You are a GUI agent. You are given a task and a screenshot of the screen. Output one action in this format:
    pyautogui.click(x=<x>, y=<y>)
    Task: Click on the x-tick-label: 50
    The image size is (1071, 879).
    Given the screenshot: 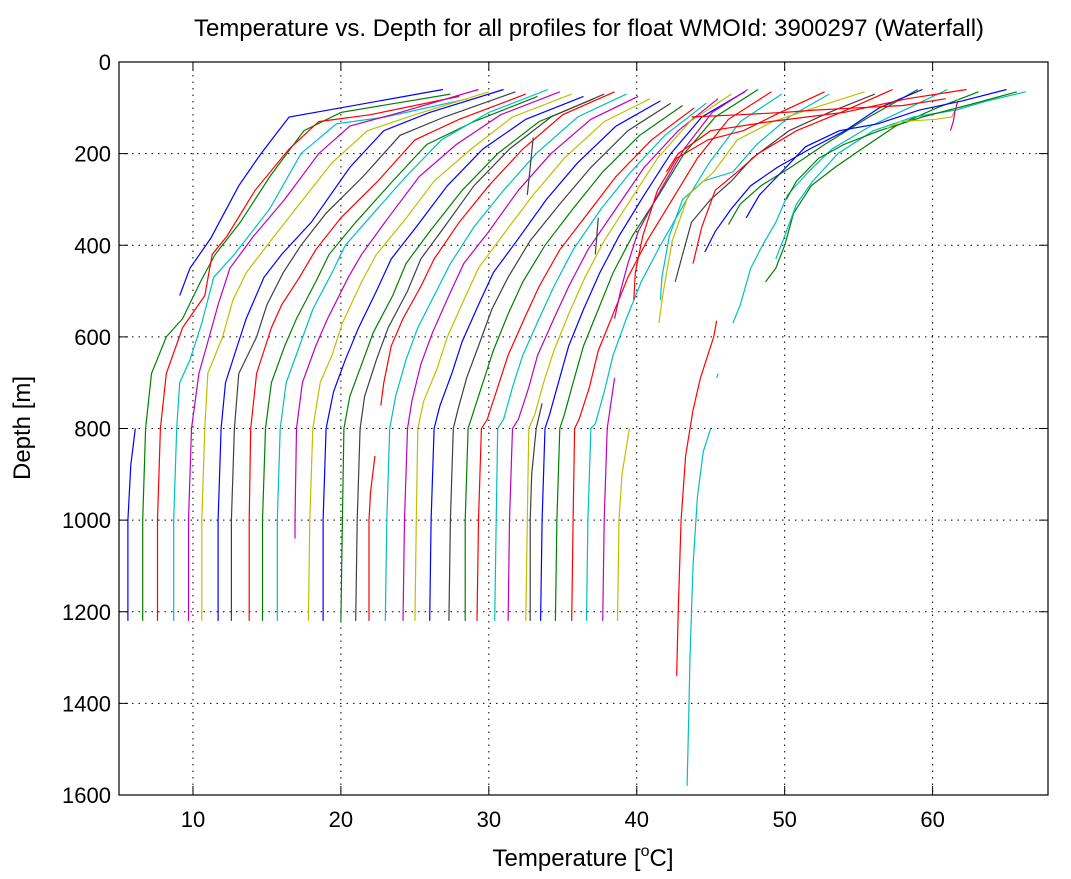 What is the action you would take?
    pyautogui.click(x=784, y=819)
    